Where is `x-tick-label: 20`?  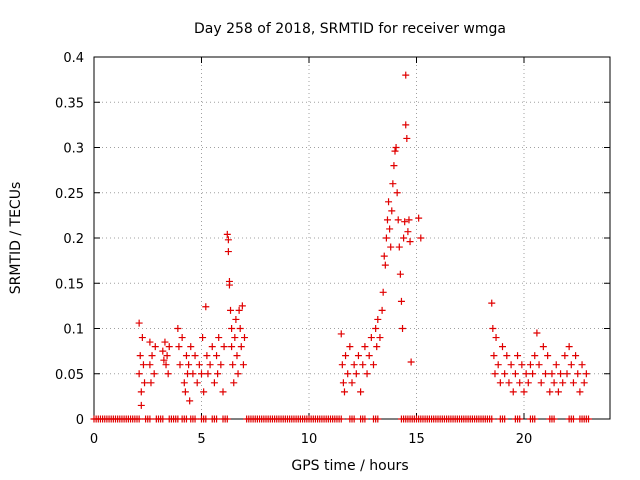
x-tick-label: 20 is located at coordinates (524, 439).